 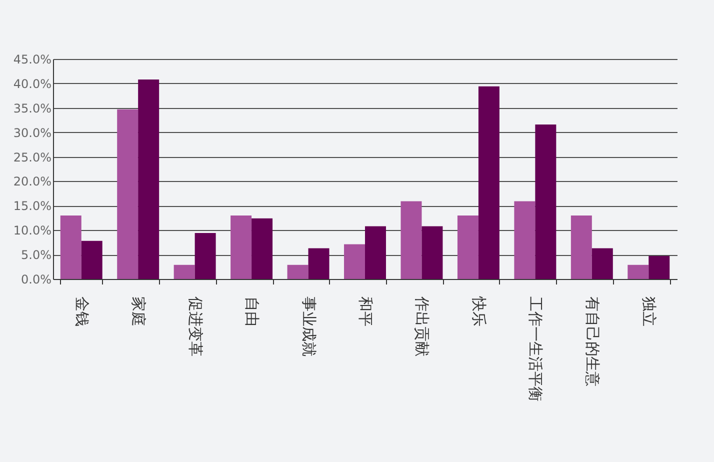 What do you see at coordinates (32, 83) in the screenshot?
I see `y-tick-label: 40.0%` at bounding box center [32, 83].